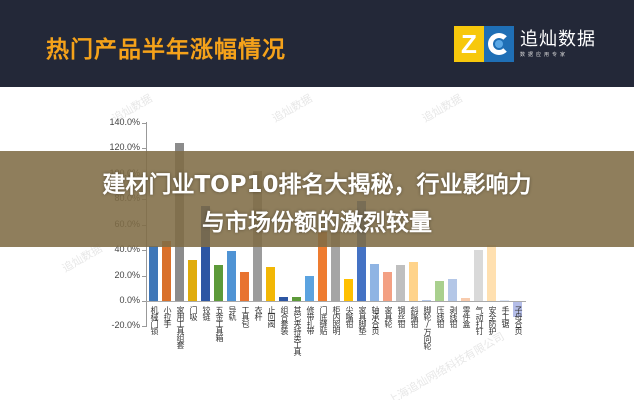 The image size is (634, 400). What do you see at coordinates (219, 323) in the screenshot?
I see `x-tick-label: 五金工具箱` at bounding box center [219, 323].